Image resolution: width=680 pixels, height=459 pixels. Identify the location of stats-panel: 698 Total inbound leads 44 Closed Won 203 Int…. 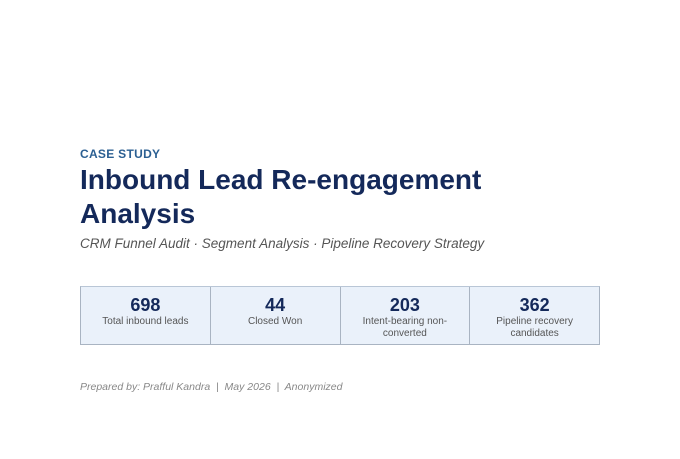
(340, 315).